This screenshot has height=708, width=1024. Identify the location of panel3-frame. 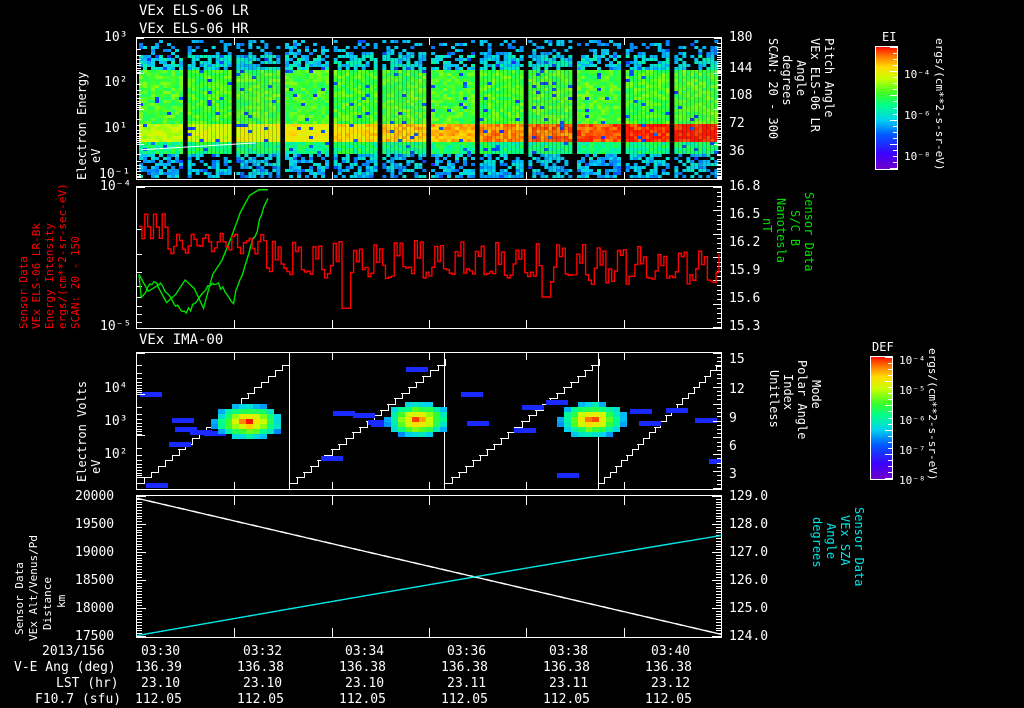
(429, 421).